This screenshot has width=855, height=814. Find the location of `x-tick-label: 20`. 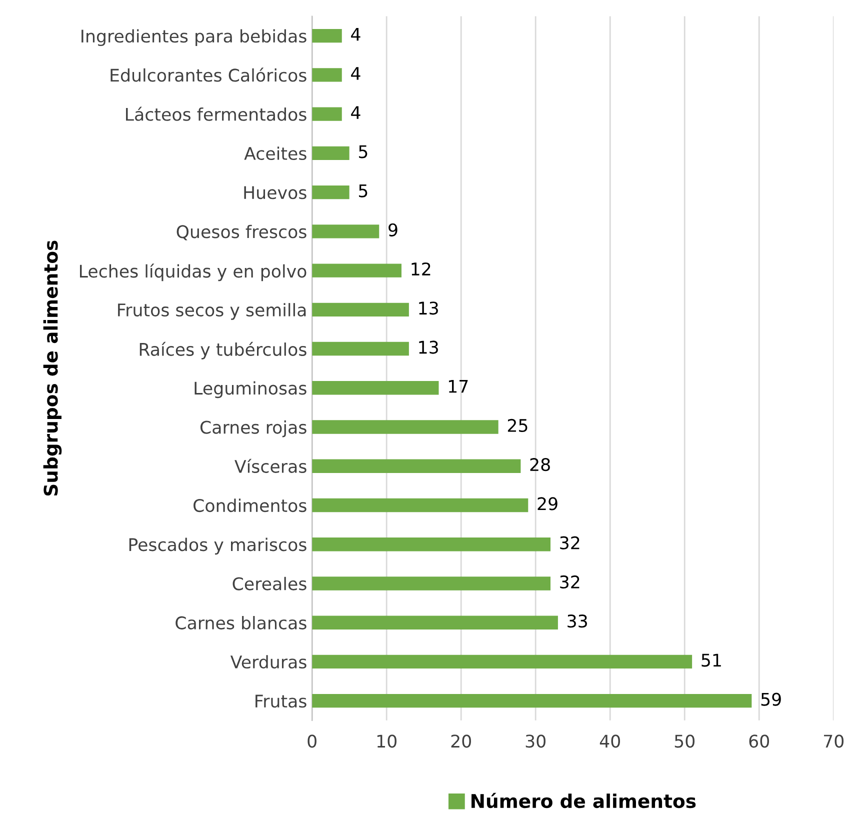

x-tick-label: 20 is located at coordinates (461, 741).